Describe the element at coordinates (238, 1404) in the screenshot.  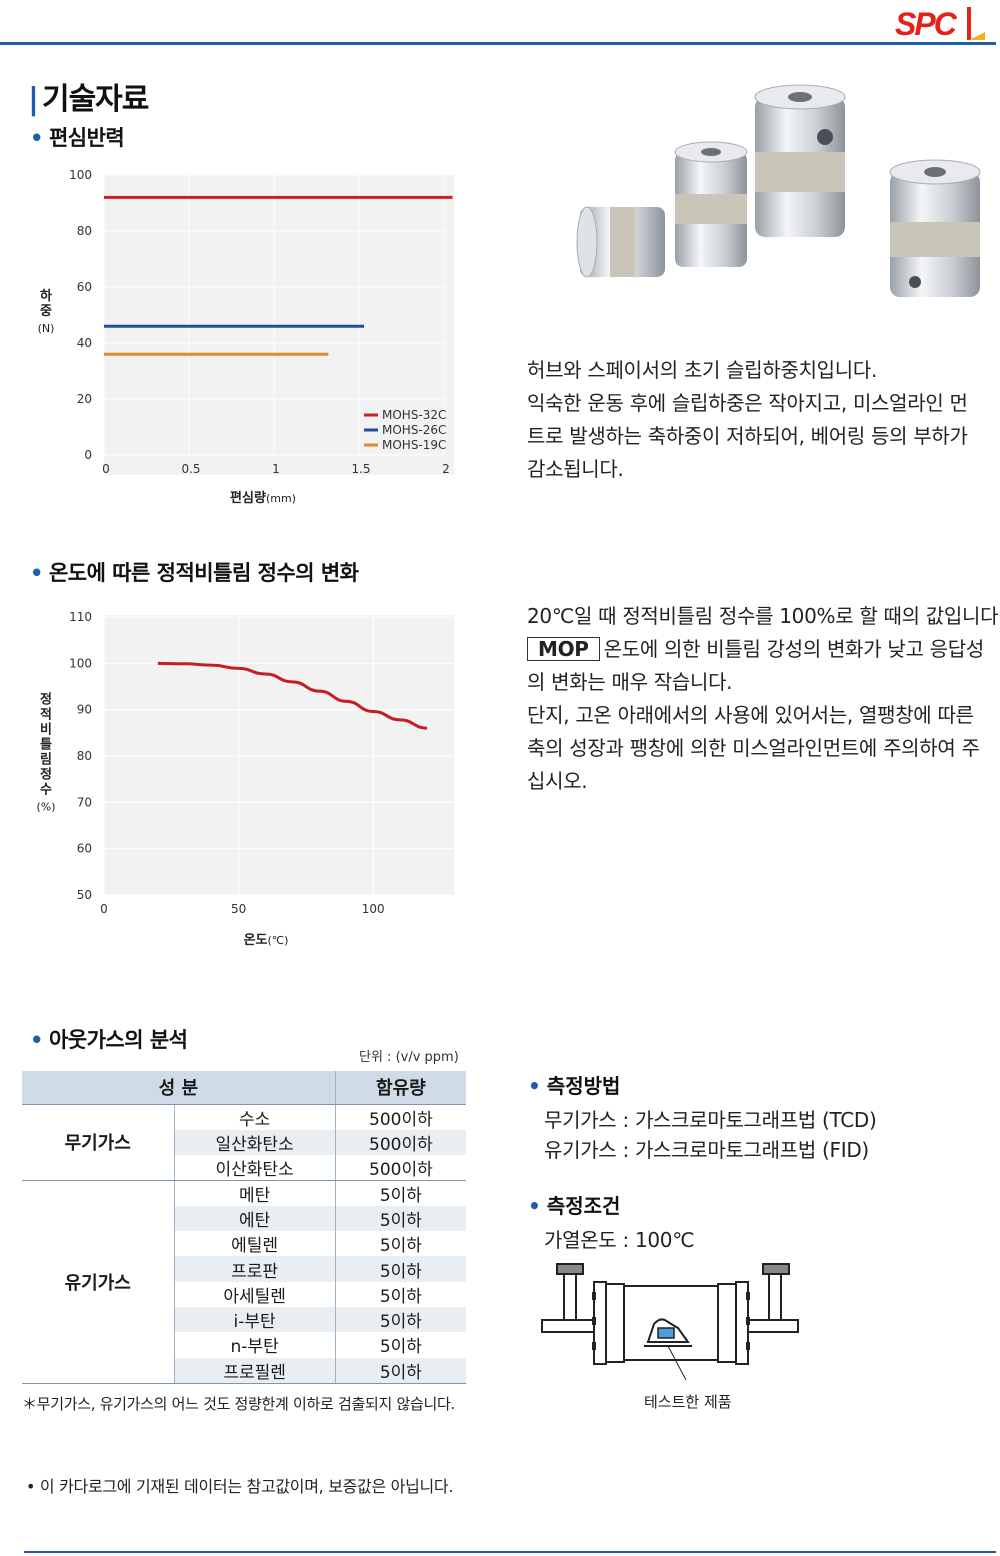
I see `table-footnote: ＊무기가스, 유기가스의 어느 것도 정량한계 이하로 검출되지 않습니다.` at that location.